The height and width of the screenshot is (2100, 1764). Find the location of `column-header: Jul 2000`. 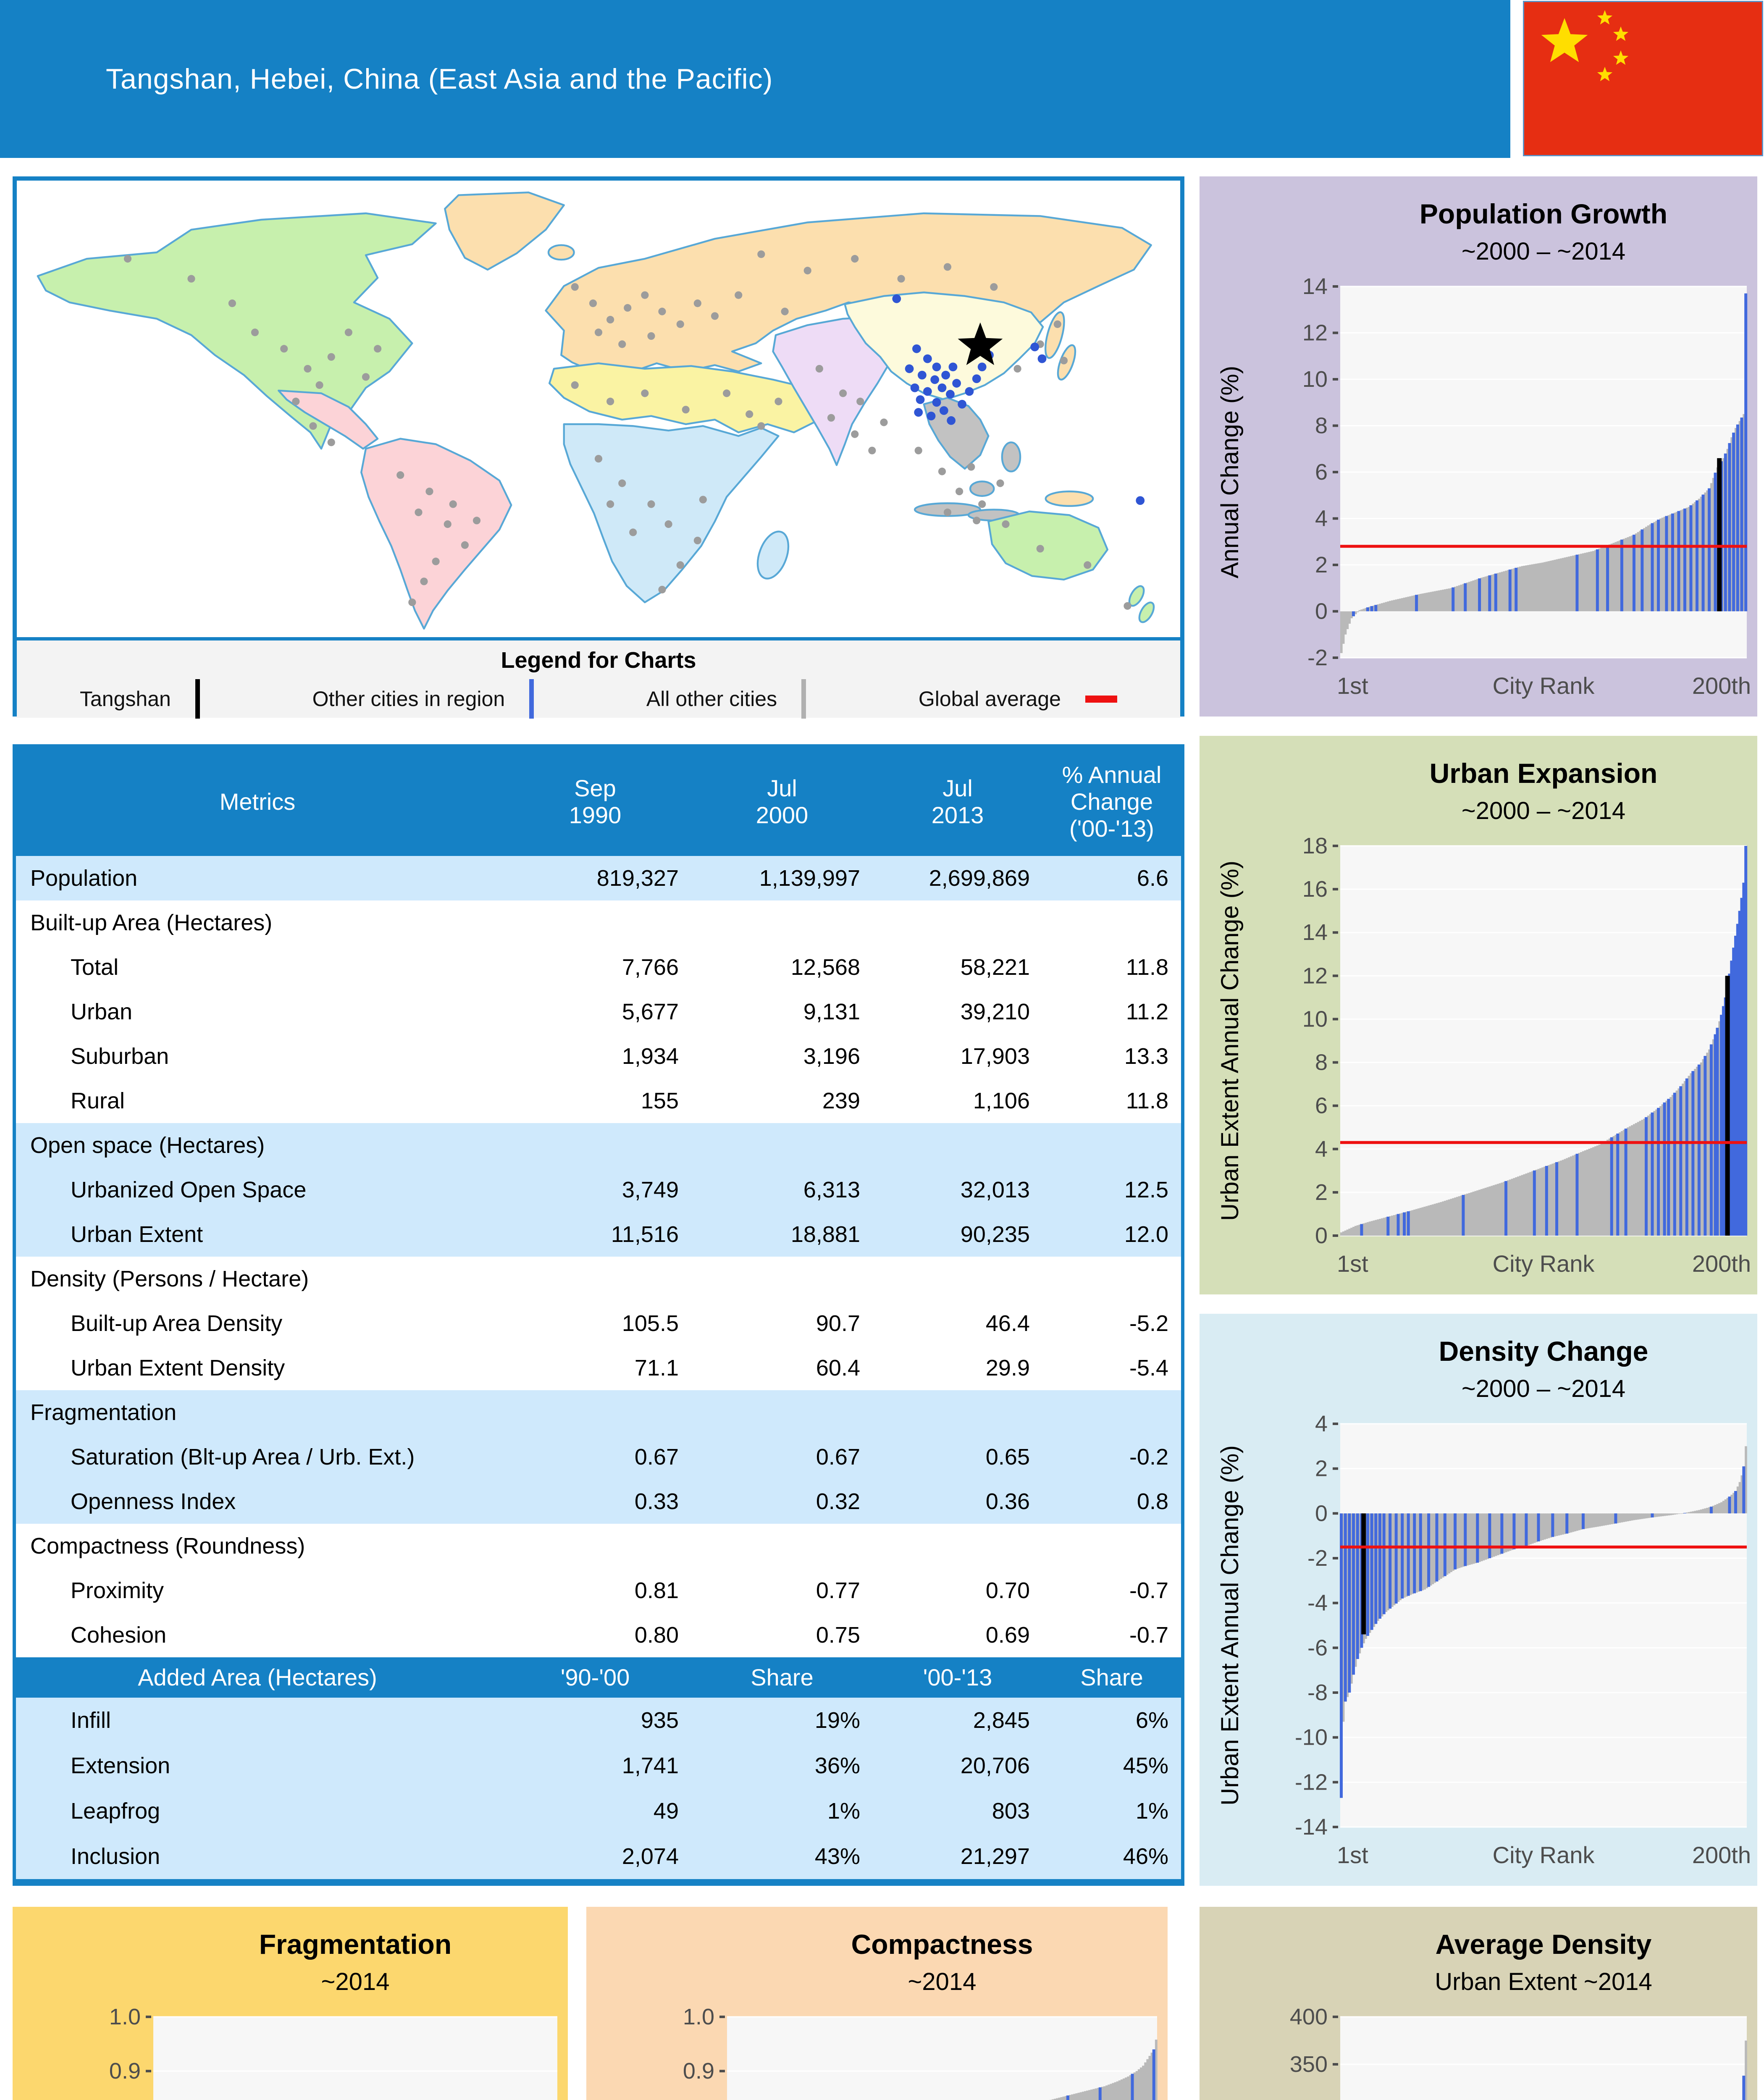

column-header: Jul 2000 is located at coordinates (782, 801).